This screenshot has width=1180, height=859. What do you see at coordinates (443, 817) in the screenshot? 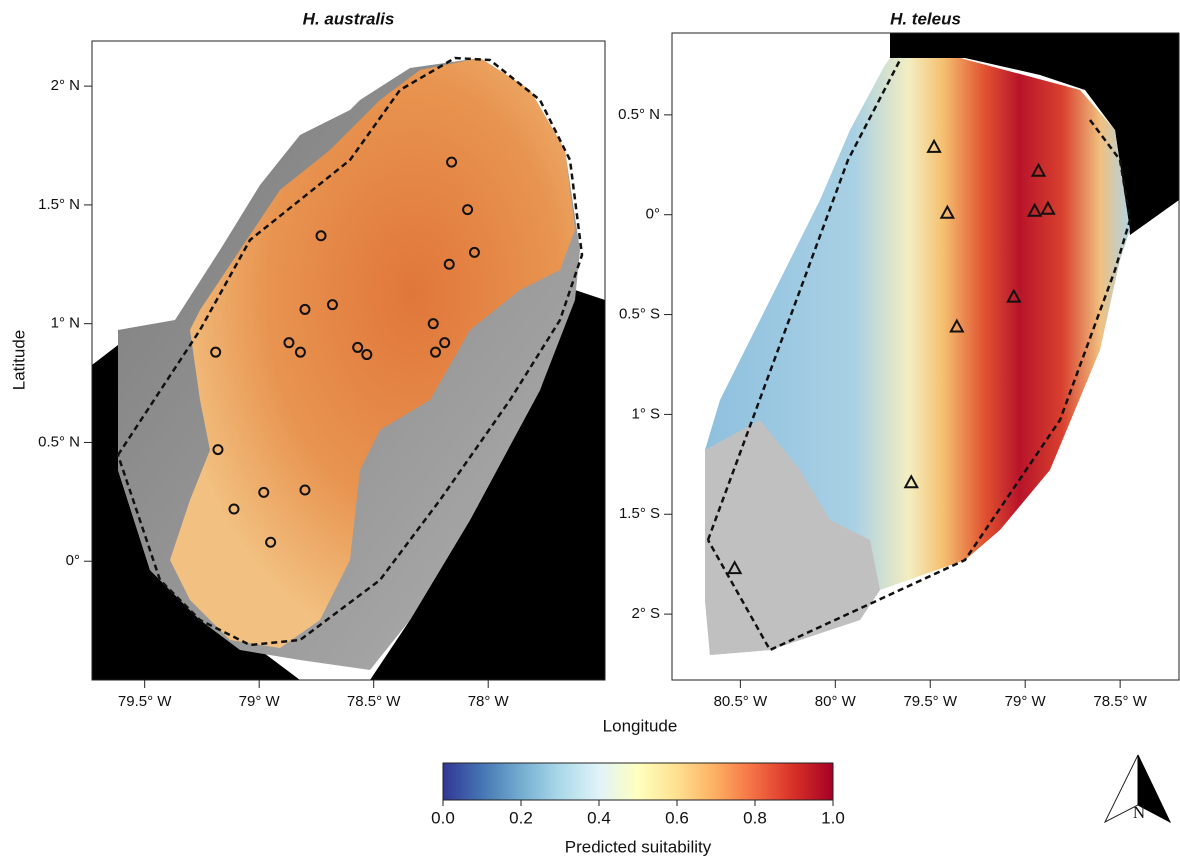
I see `colorbar-tick-label: 0.0` at bounding box center [443, 817].